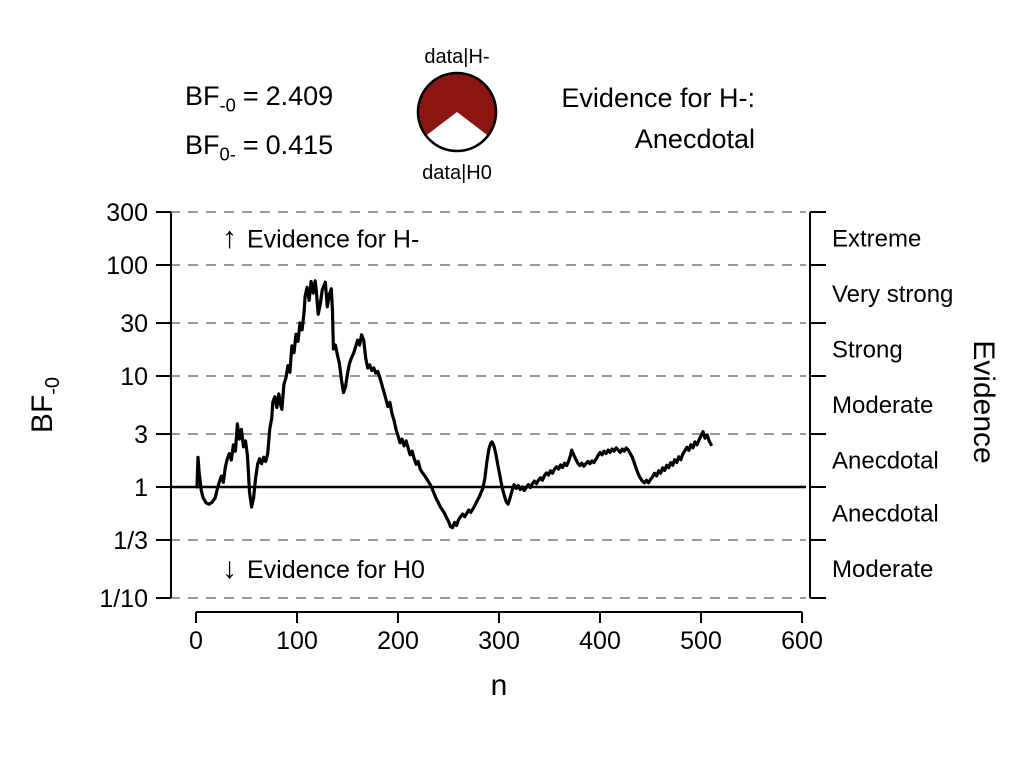  Describe the element at coordinates (457, 173) in the screenshot. I see `pie-bottom-label: data|H0` at that location.